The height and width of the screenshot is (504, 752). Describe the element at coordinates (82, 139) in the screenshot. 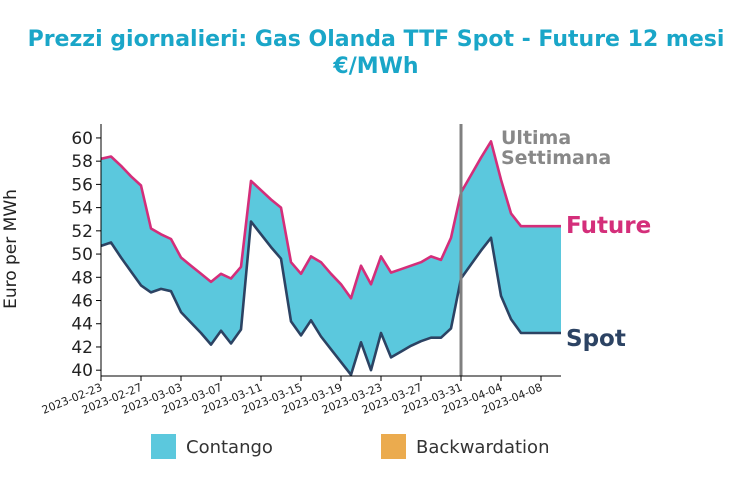

I see `y-tick-label: 60` at that location.